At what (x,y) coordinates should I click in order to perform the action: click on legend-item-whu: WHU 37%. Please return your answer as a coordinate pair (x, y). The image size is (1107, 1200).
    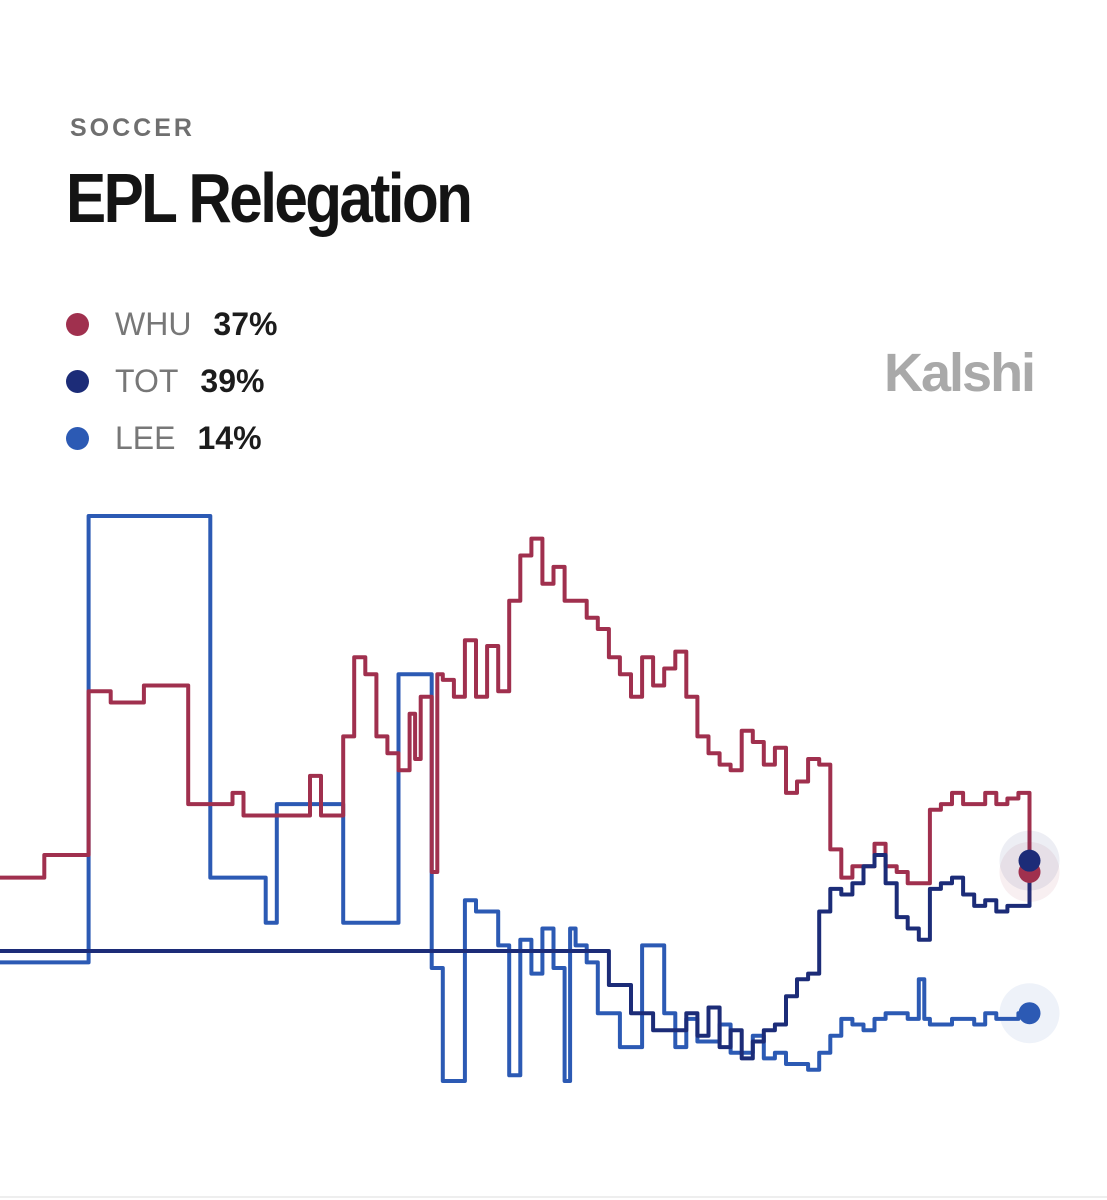
    Looking at the image, I should click on (171, 324).